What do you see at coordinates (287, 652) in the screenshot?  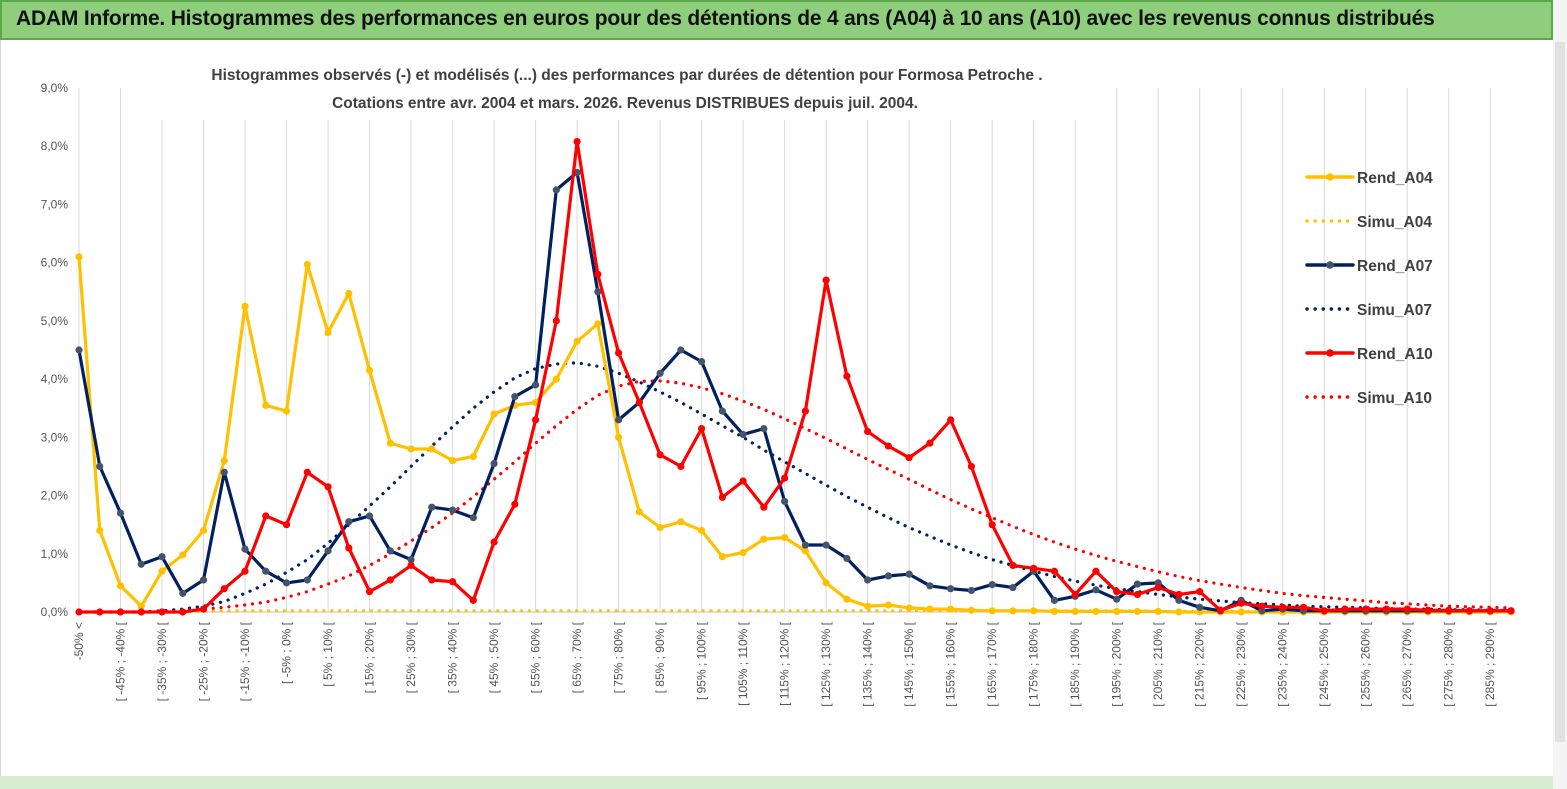 I see `x-tick-label: [ -5% ; 0% [` at bounding box center [287, 652].